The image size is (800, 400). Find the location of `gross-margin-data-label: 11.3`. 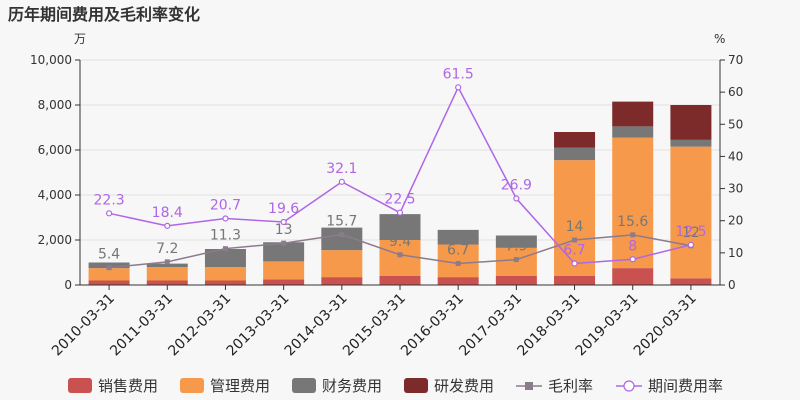

gross-margin-data-label: 11.3 is located at coordinates (225, 236).